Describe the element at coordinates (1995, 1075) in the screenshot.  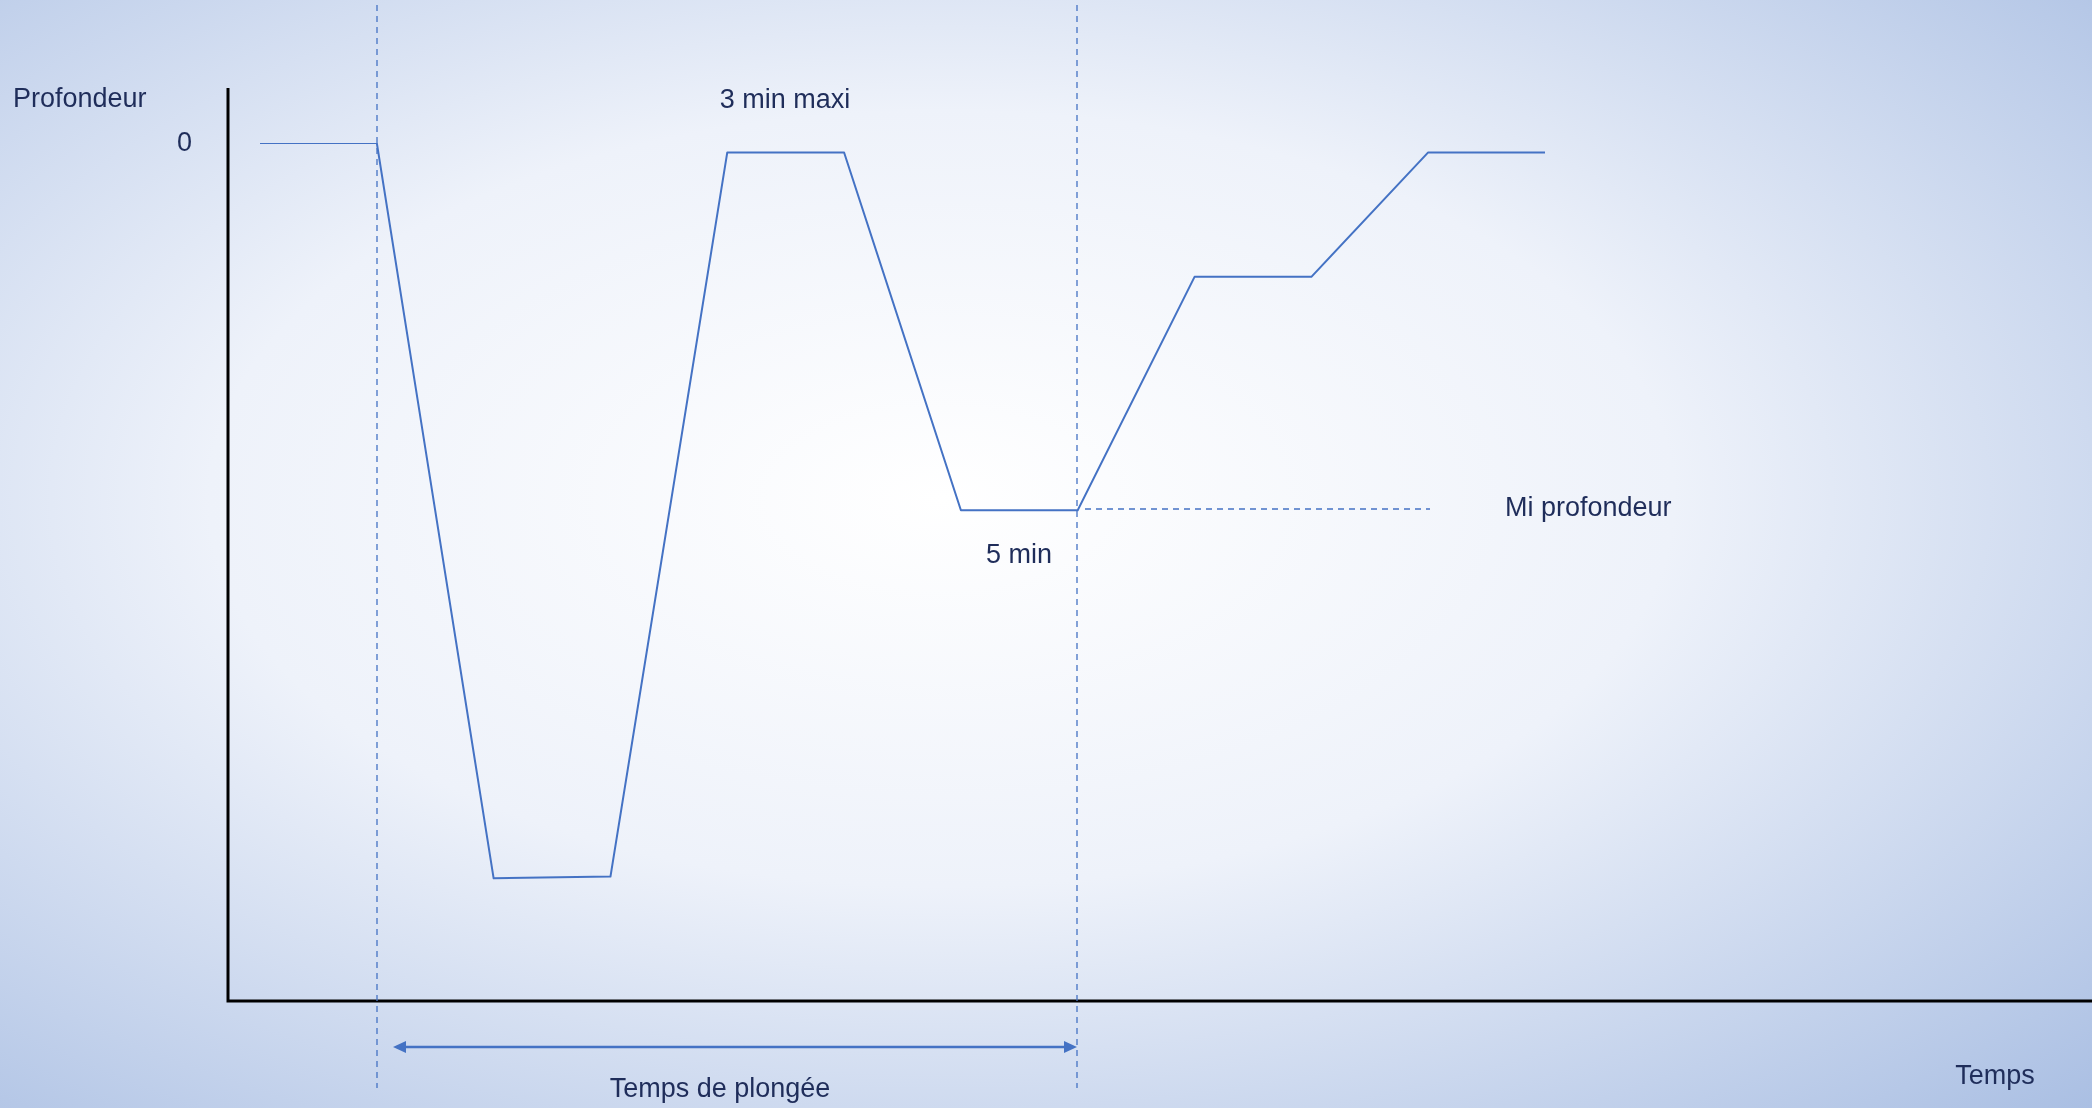
I see `text: Temps` at that location.